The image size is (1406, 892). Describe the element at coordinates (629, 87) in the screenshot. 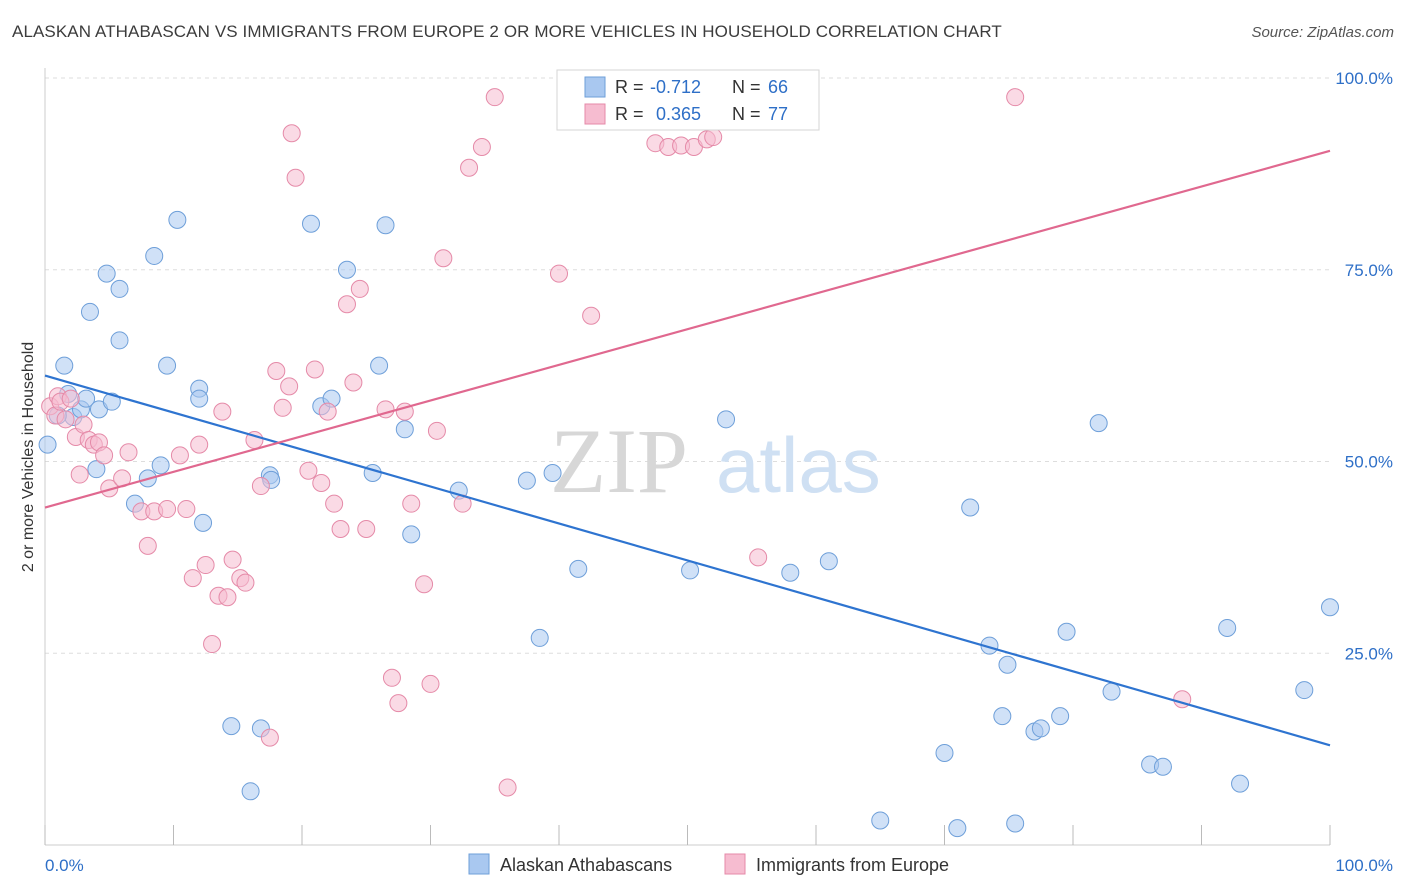

I see `stats-r-label-blue: R =` at that location.